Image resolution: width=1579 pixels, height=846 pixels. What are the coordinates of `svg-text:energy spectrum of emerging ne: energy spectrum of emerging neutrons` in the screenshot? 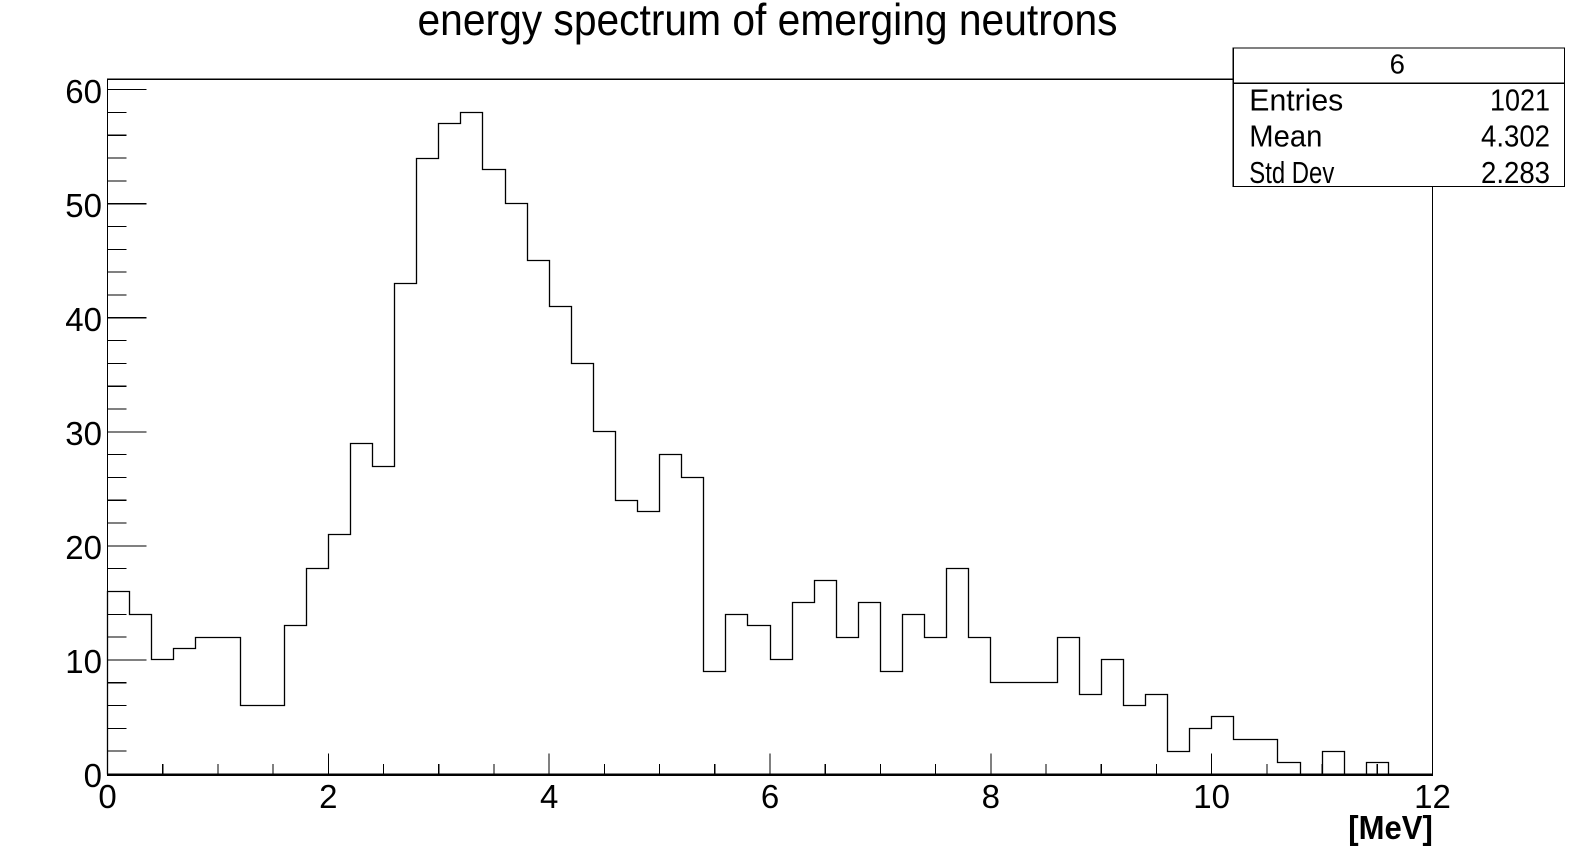 It's located at (768, 22).